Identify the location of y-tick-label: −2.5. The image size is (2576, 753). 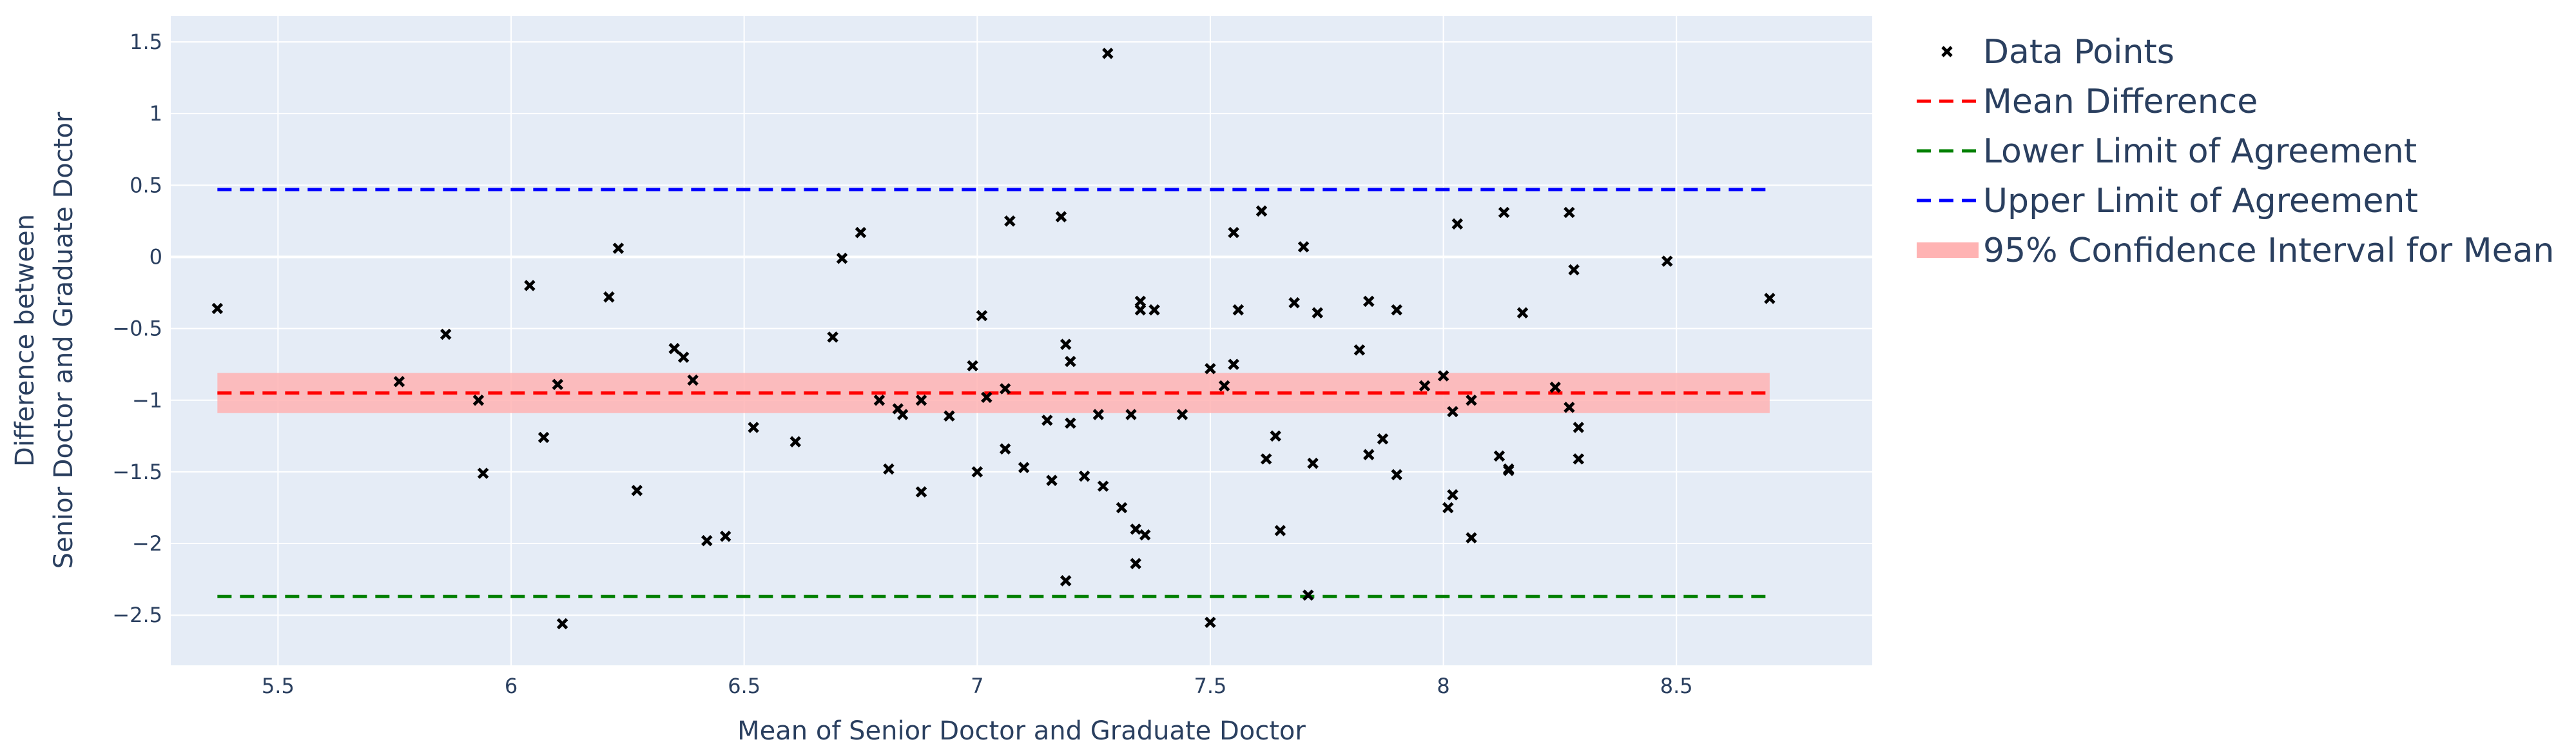
(137, 615).